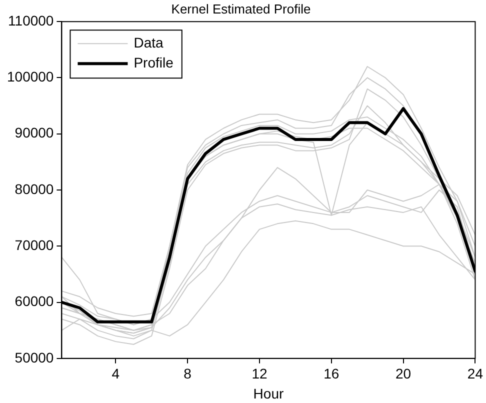  What do you see at coordinates (260, 374) in the screenshot?
I see `x-tick-label: 12` at bounding box center [260, 374].